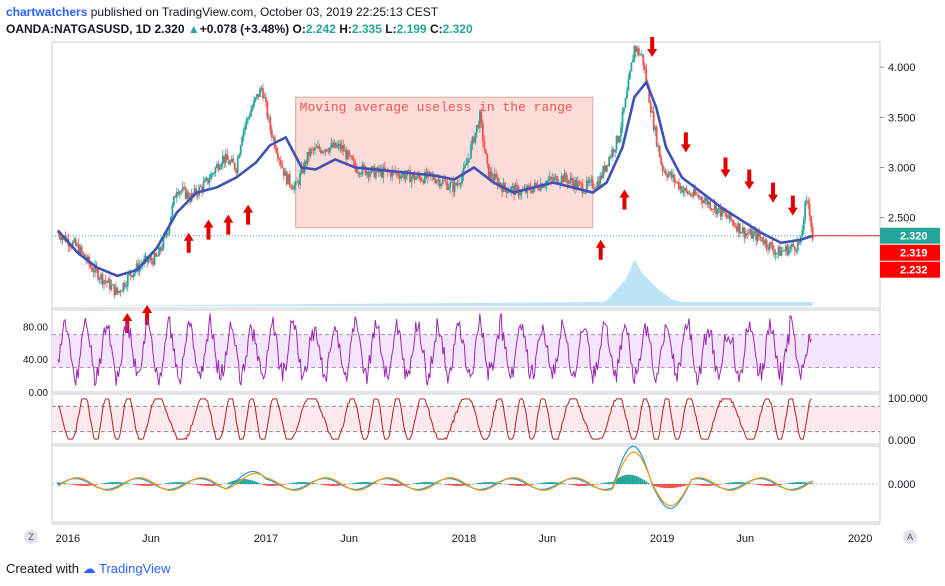 This screenshot has width=945, height=586. What do you see at coordinates (910, 269) in the screenshot?
I see `price-label-box` at bounding box center [910, 269].